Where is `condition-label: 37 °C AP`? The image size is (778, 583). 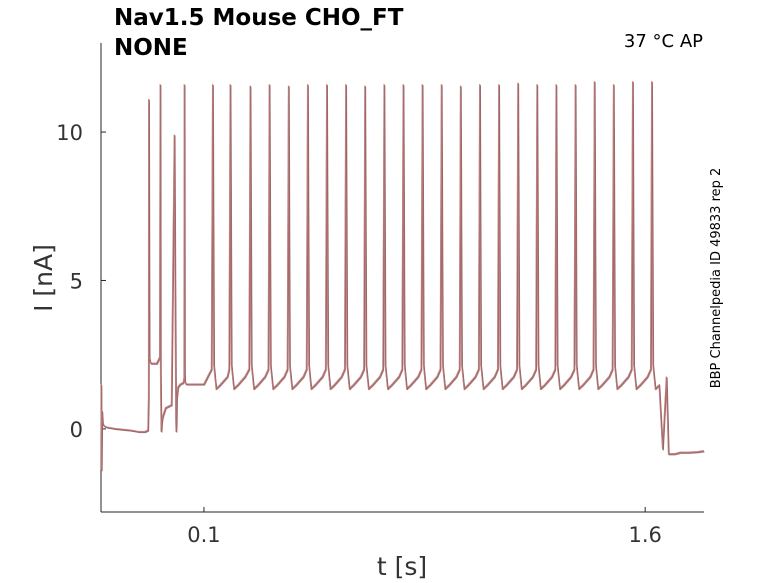 condition-label: 37 °C AP is located at coordinates (663, 41).